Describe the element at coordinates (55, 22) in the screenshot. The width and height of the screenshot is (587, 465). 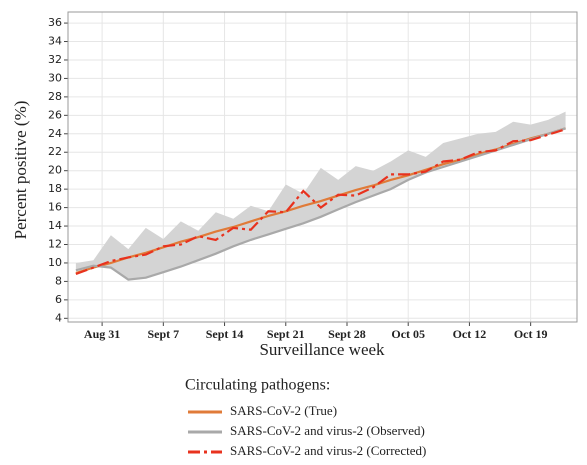
I see `y-tick-label: 36` at that location.